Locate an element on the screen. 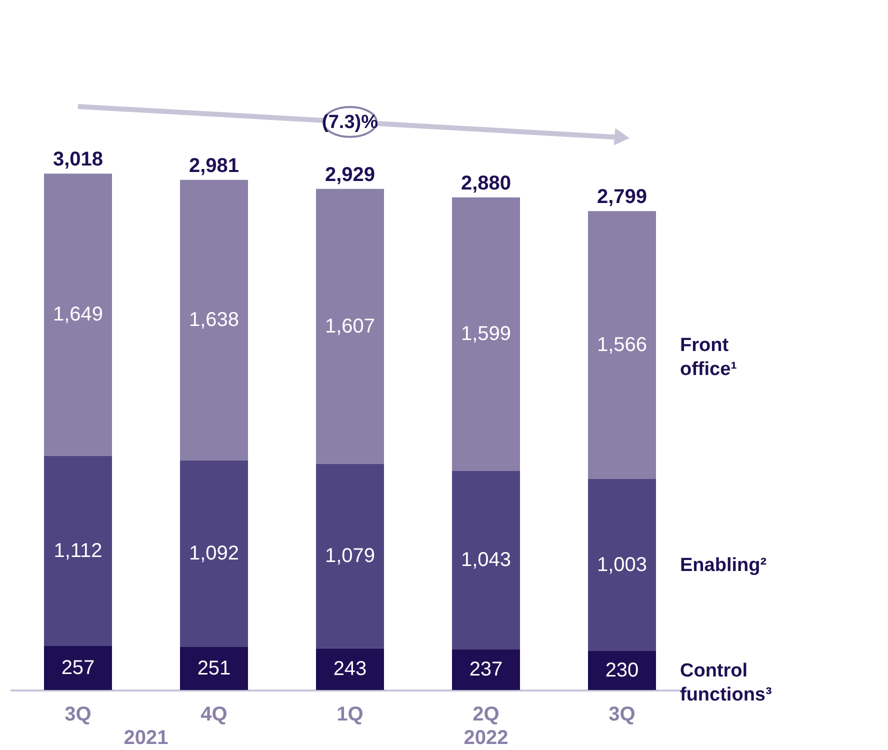 Image resolution: width=888 pixels, height=750 pixels. data-label: 1,092 is located at coordinates (214, 553).